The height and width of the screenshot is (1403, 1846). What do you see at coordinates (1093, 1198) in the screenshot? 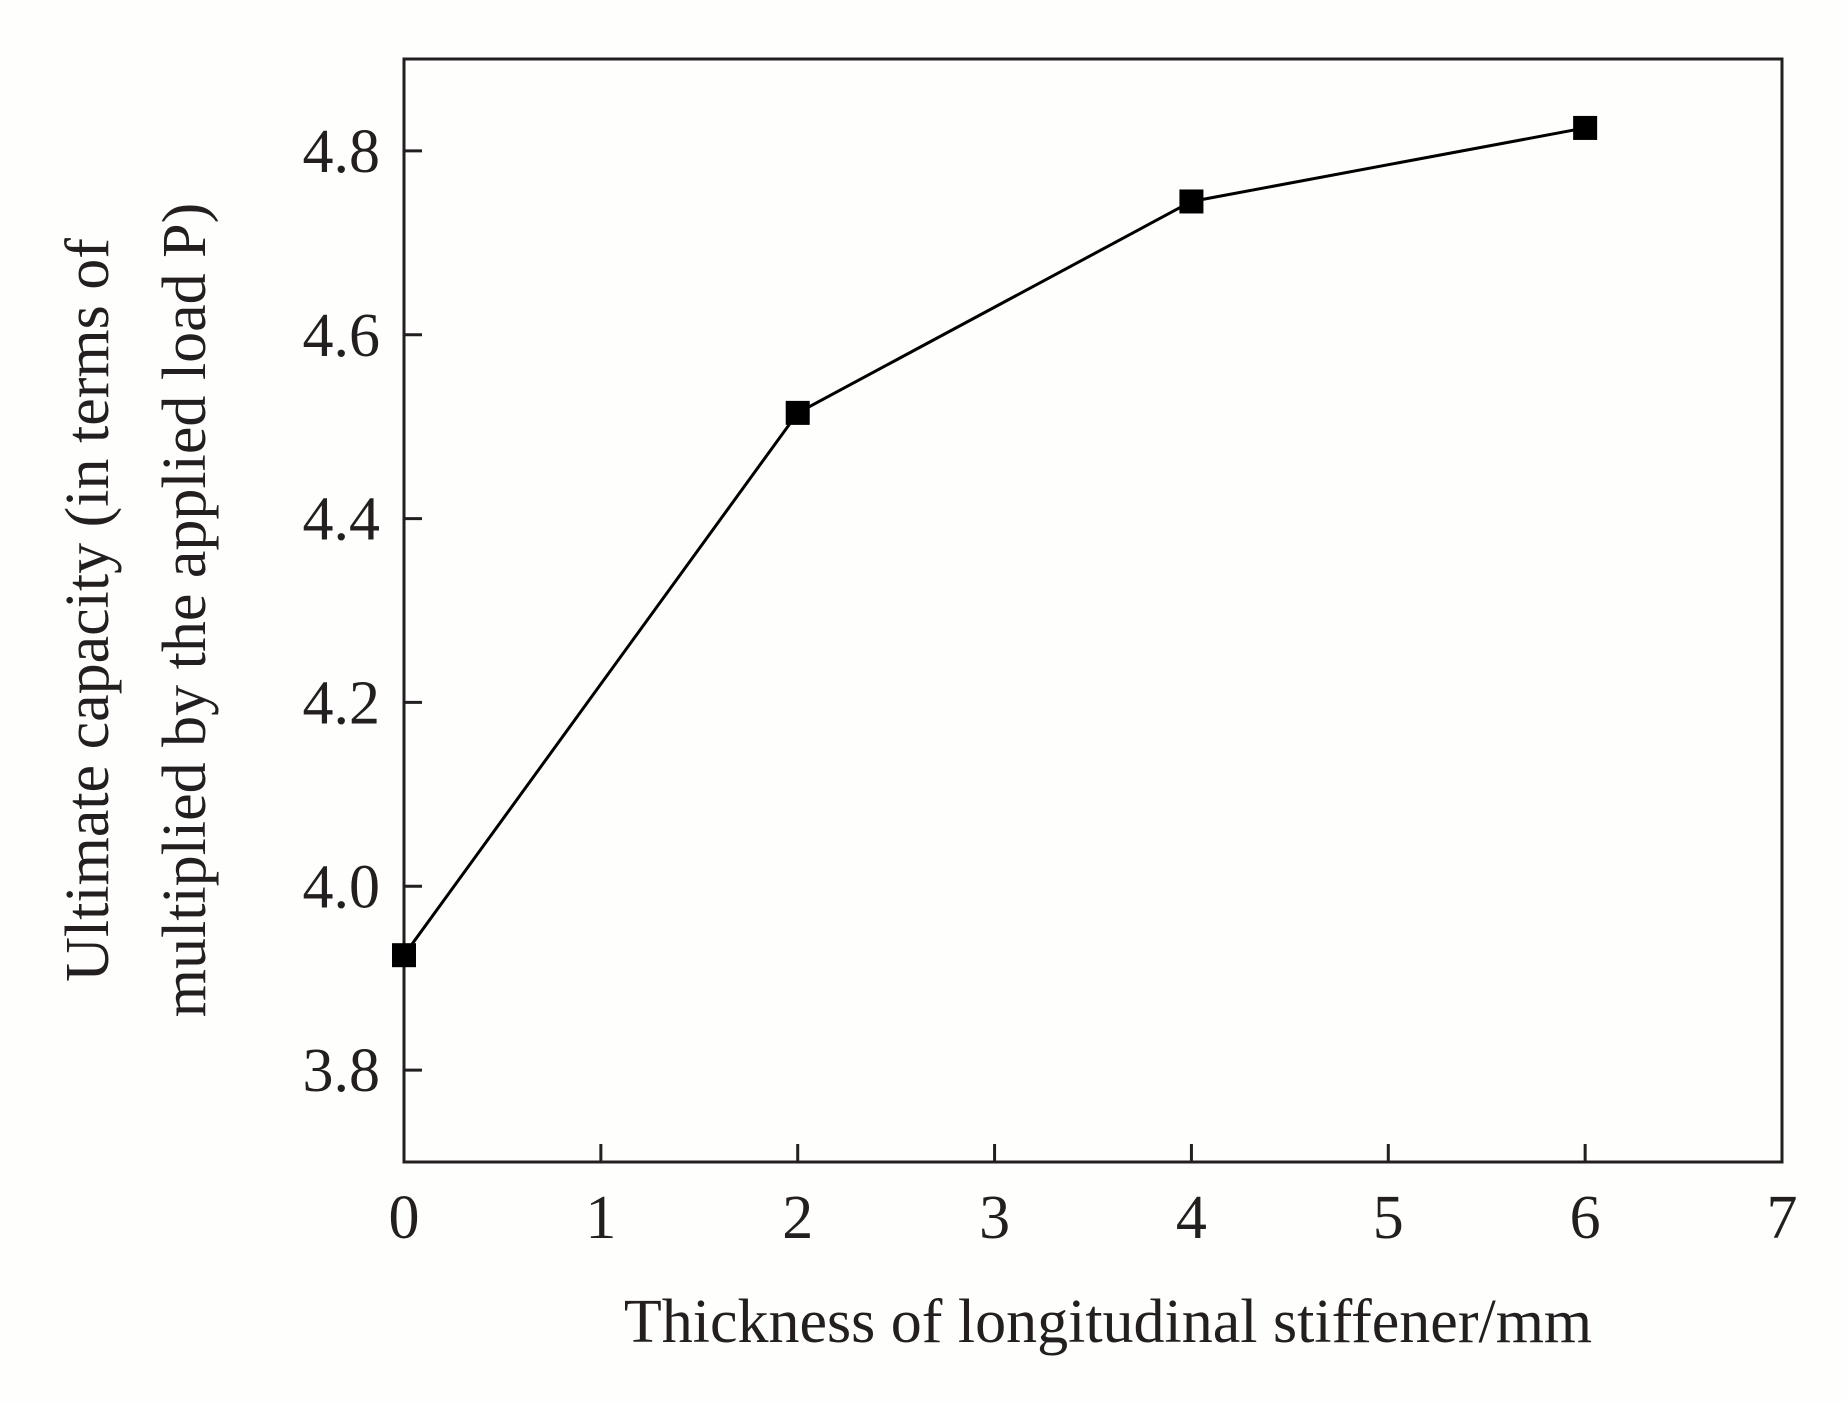
I see `x-axis-ticks: 0 1 2 3 4 5 6 7` at bounding box center [1093, 1198].